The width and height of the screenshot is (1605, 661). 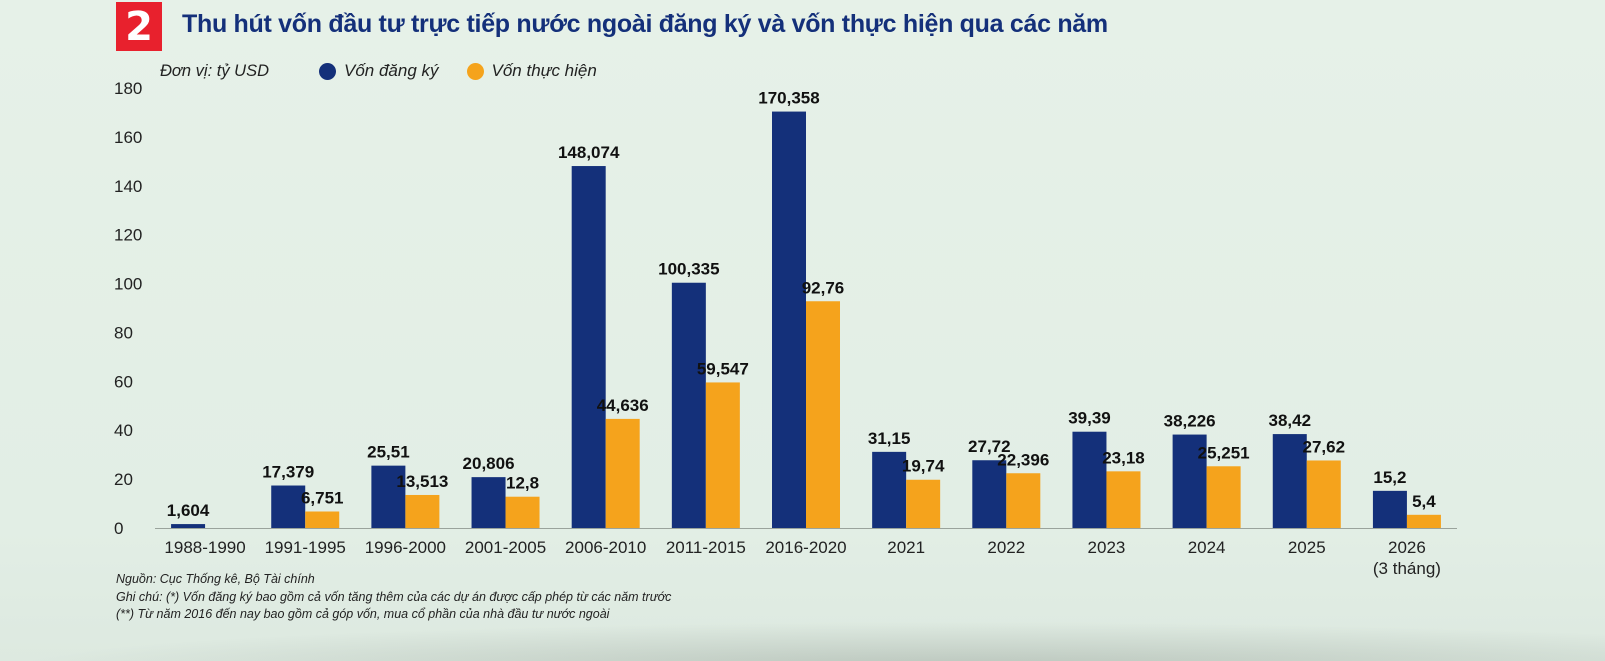 What do you see at coordinates (706, 547) in the screenshot?
I see `x-tick-label: 2011-2015` at bounding box center [706, 547].